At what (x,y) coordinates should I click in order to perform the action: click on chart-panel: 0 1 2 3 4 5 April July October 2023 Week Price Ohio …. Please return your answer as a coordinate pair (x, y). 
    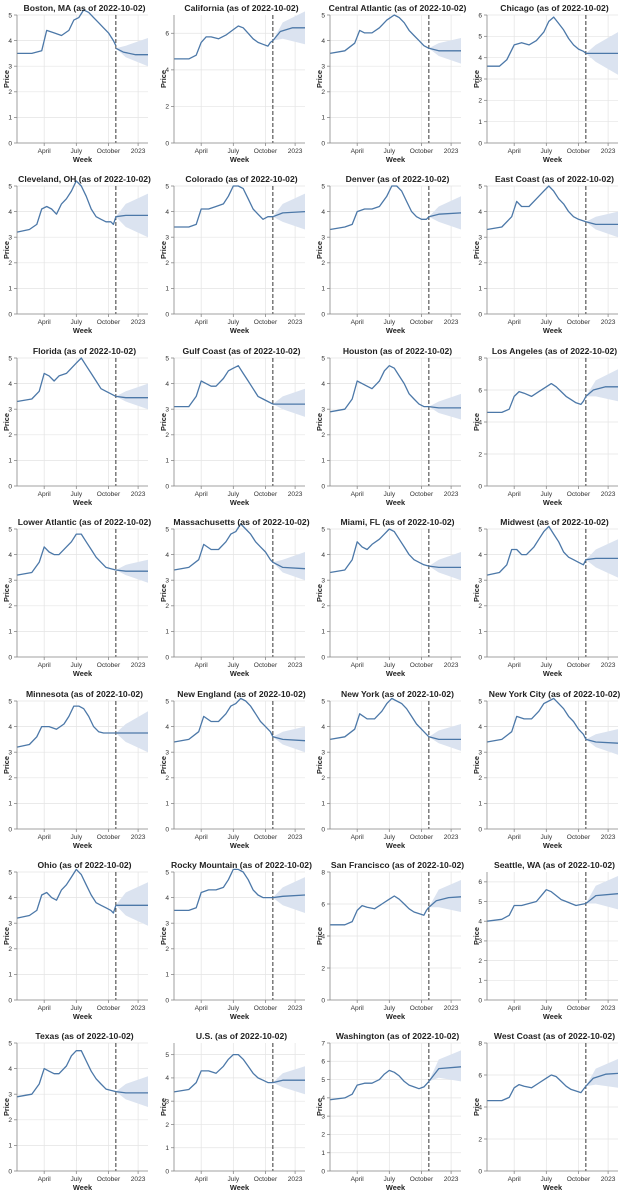
    Looking at the image, I should click on (78, 942).